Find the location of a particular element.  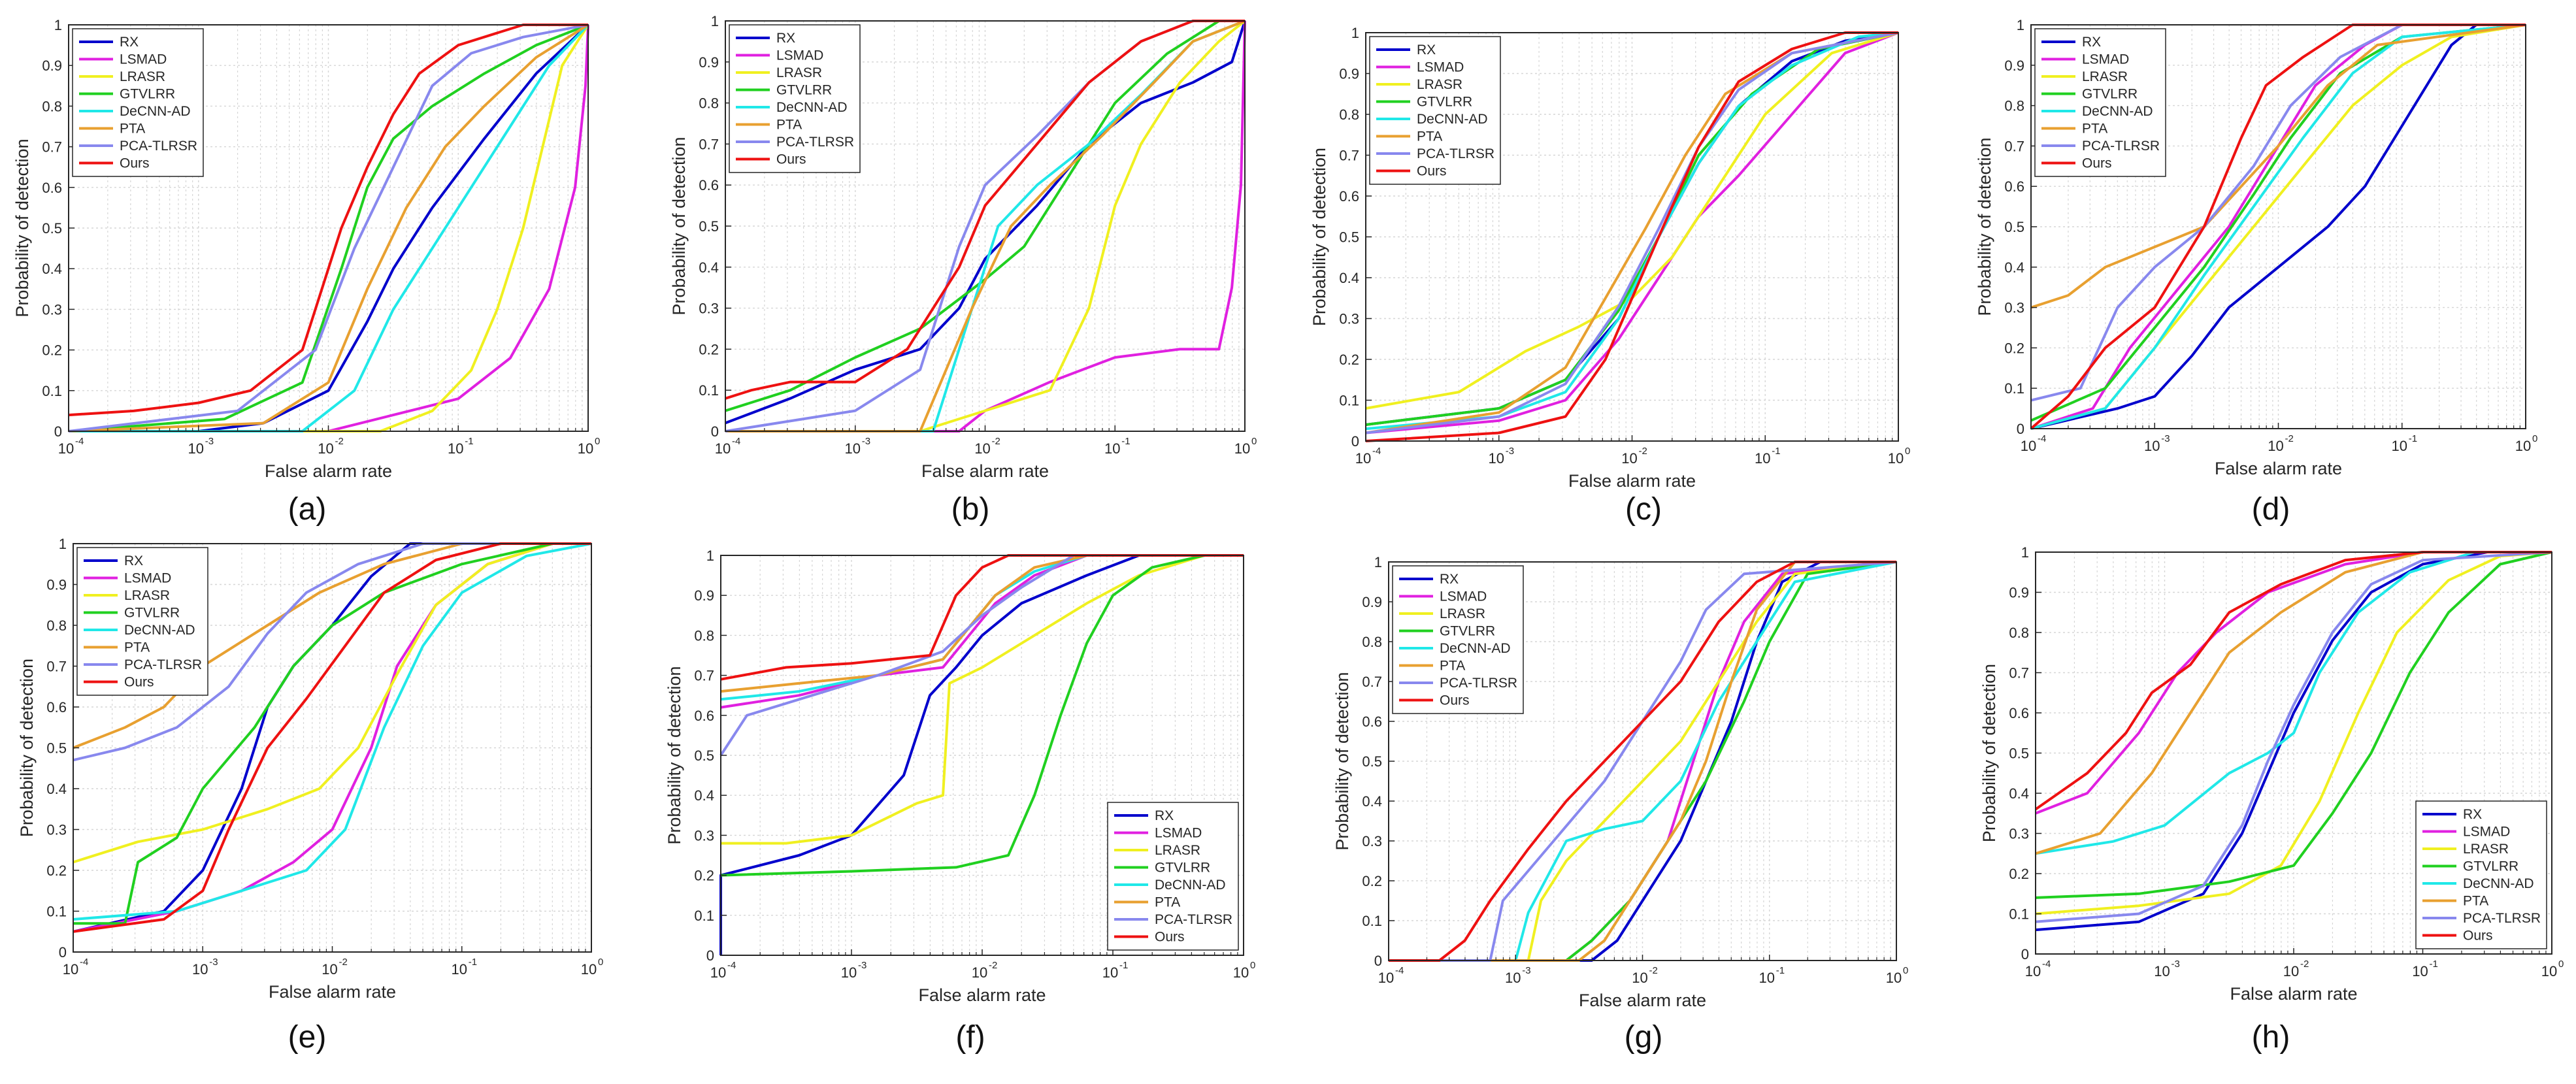

series-line-lsmad is located at coordinates (2293, 683).